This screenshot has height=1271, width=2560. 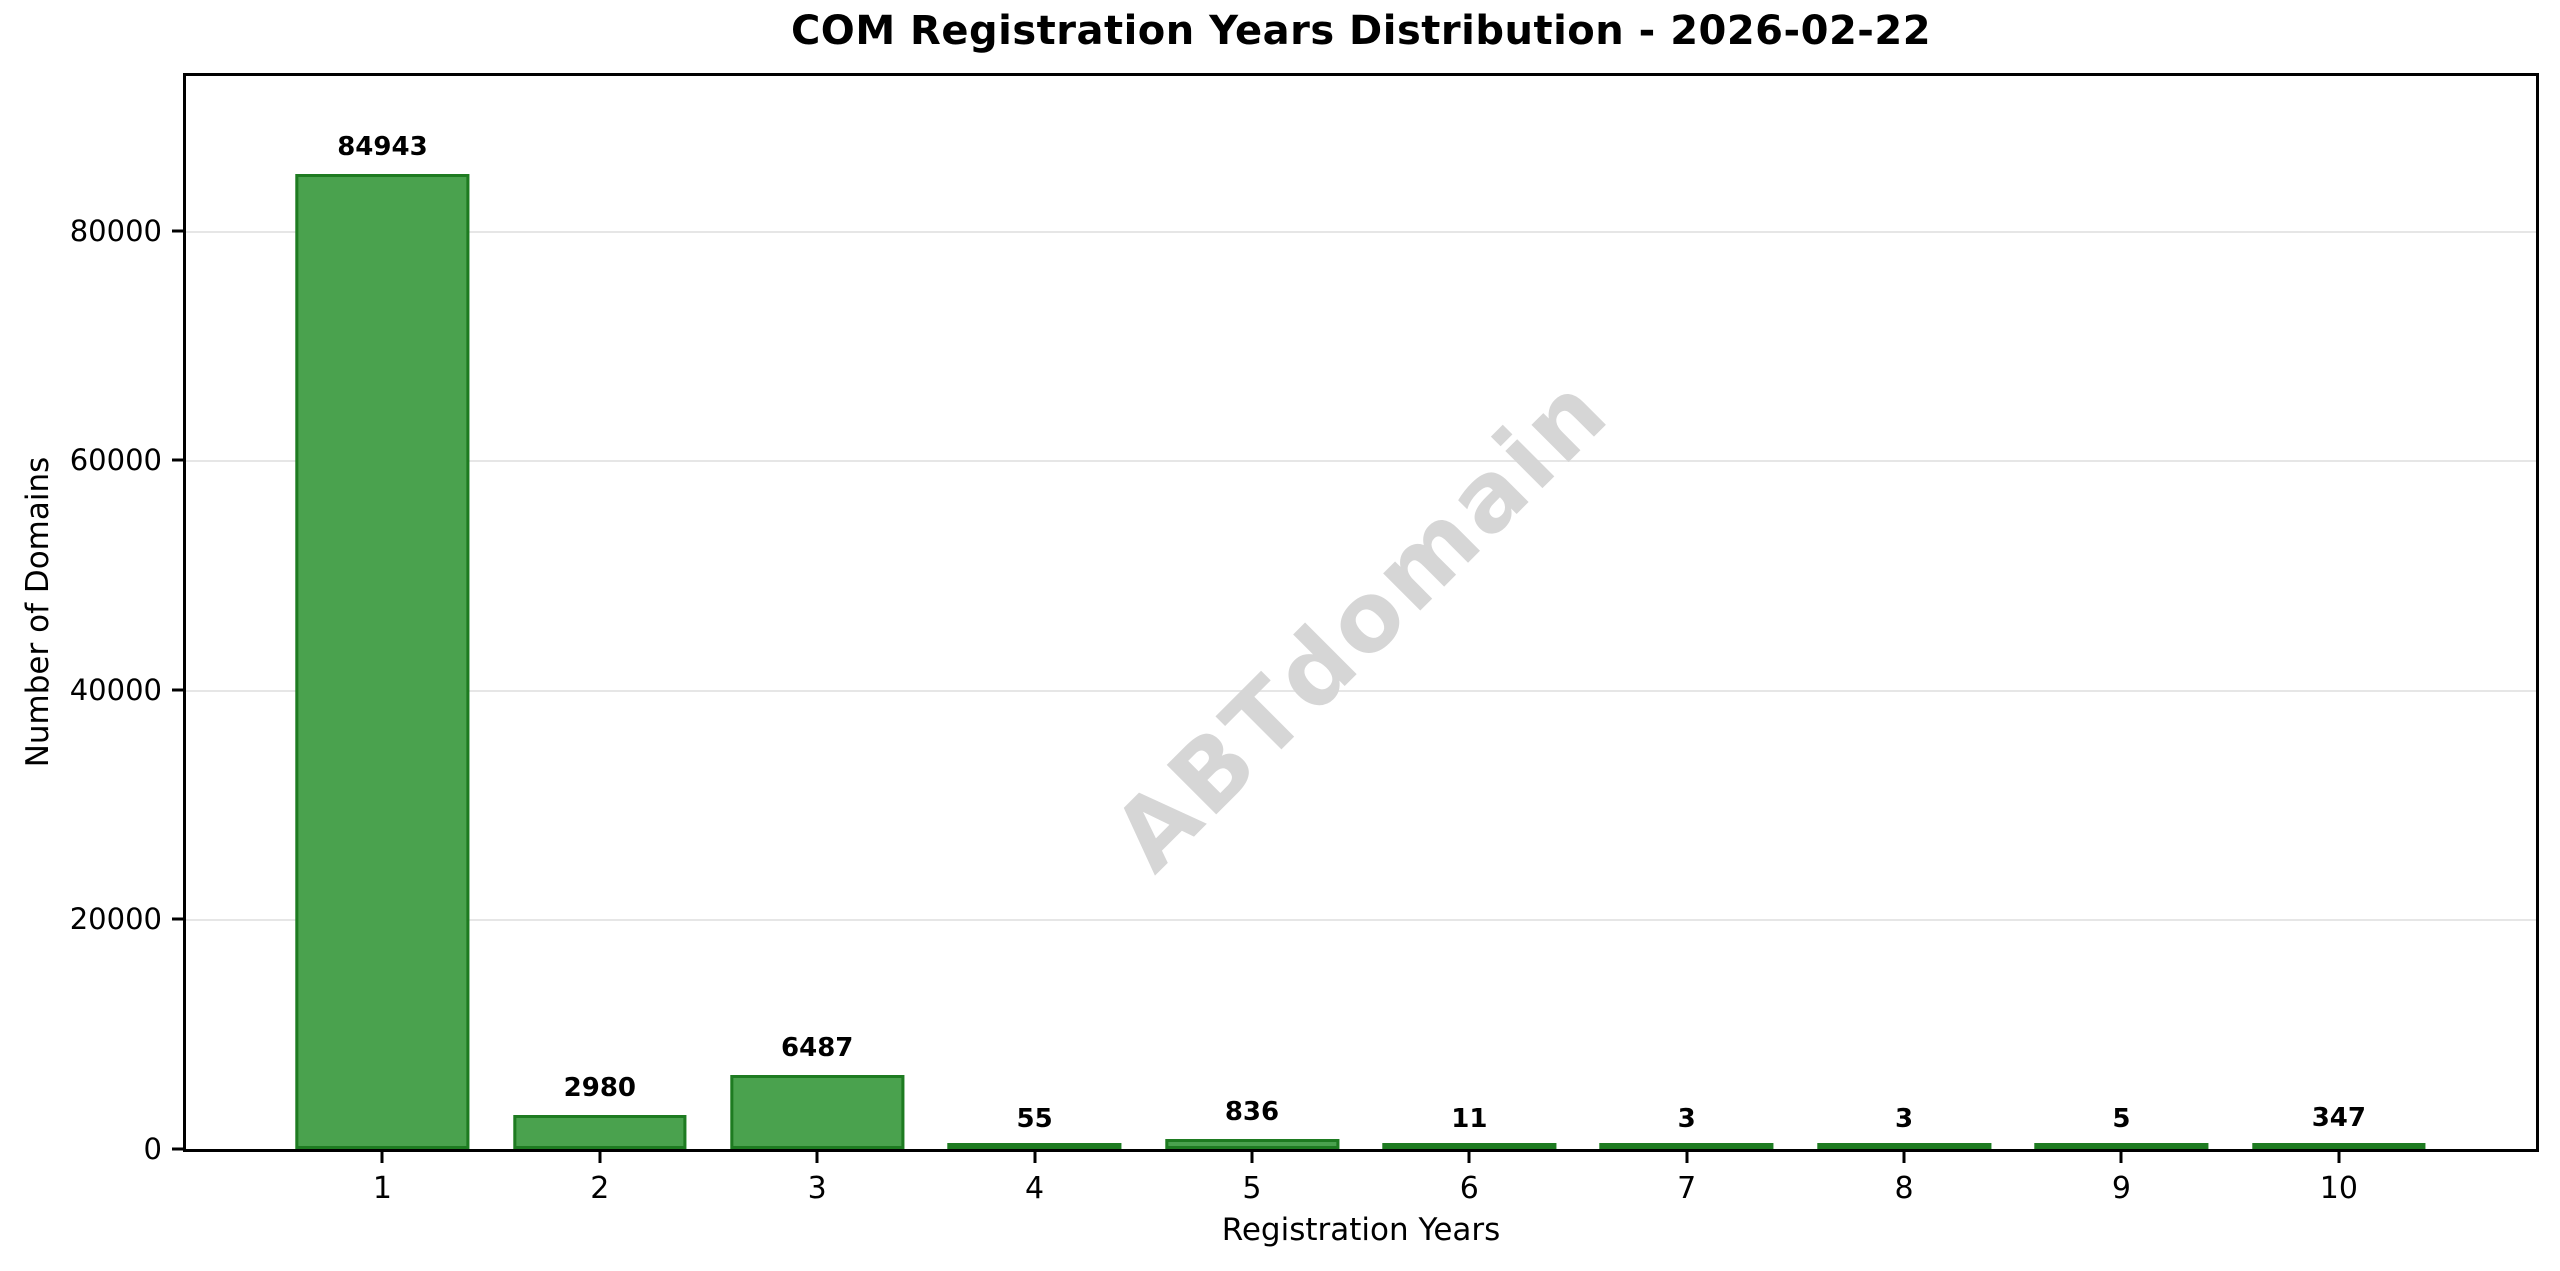 I want to click on bar-slot: 55, so click(x=1034, y=612).